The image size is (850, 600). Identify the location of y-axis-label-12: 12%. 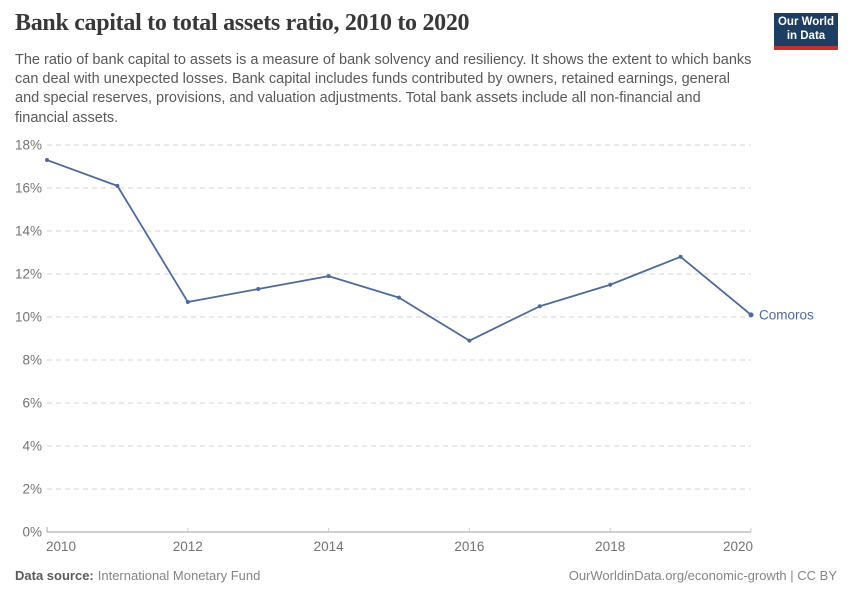
(28, 274).